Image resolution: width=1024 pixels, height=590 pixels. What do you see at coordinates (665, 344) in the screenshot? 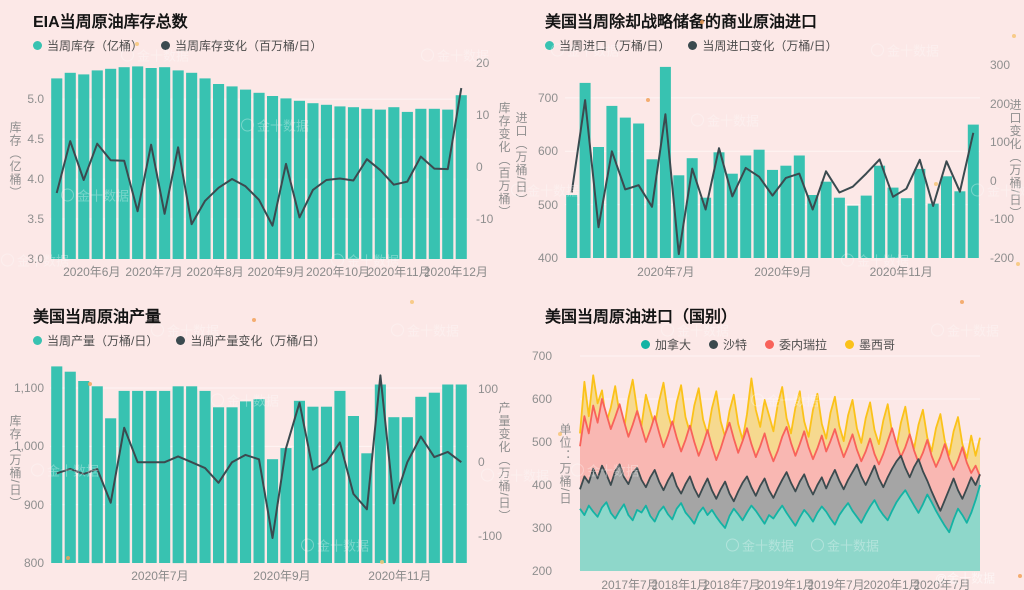
I see `legend-item-0: 加拿大` at bounding box center [665, 344].